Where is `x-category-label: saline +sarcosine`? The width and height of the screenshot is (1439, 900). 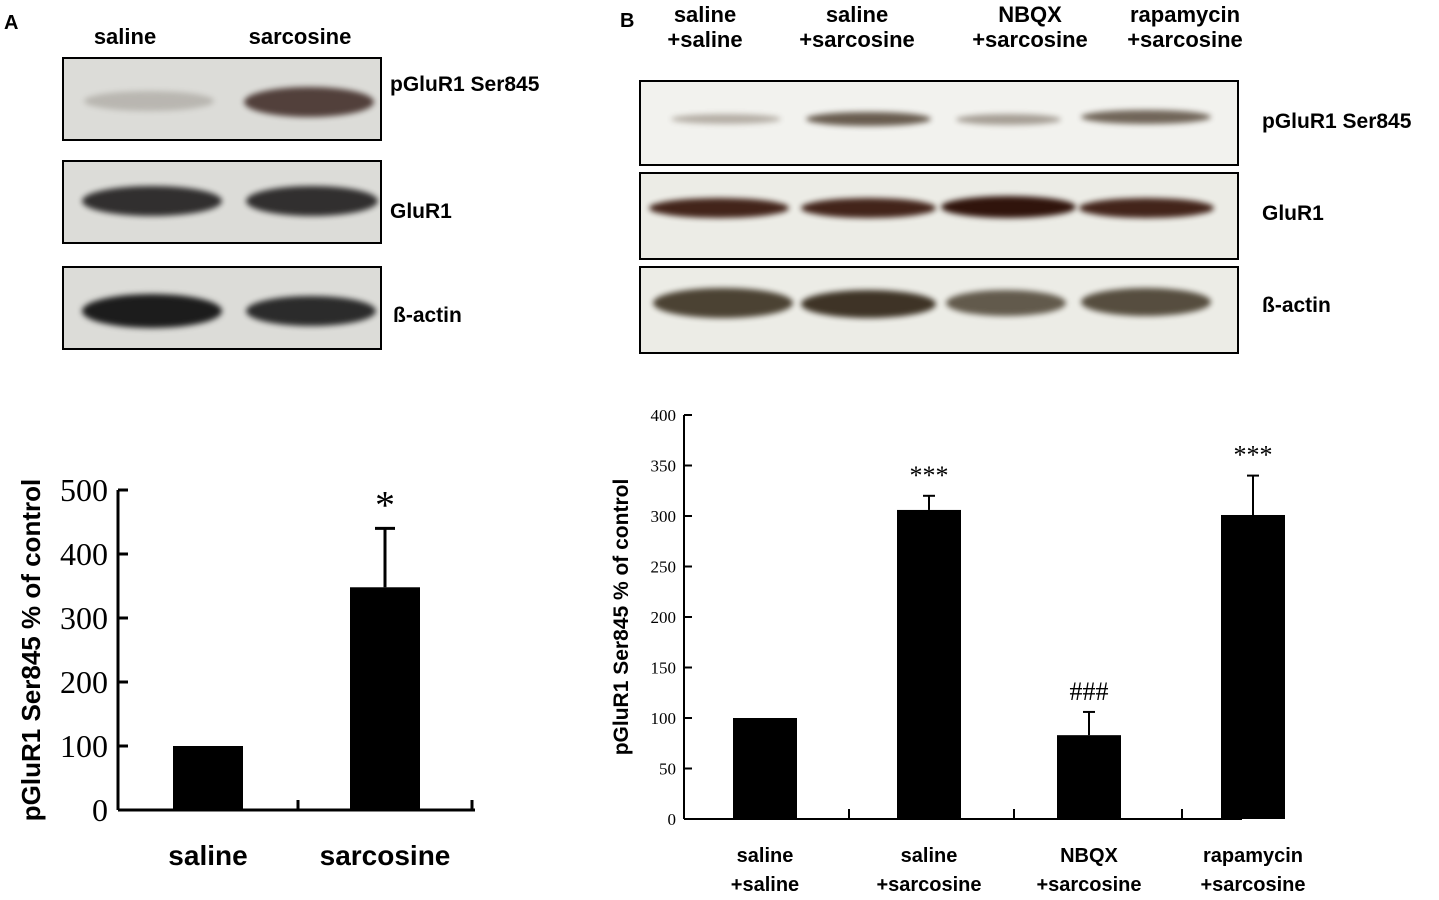 x-category-label: saline +sarcosine is located at coordinates (929, 871).